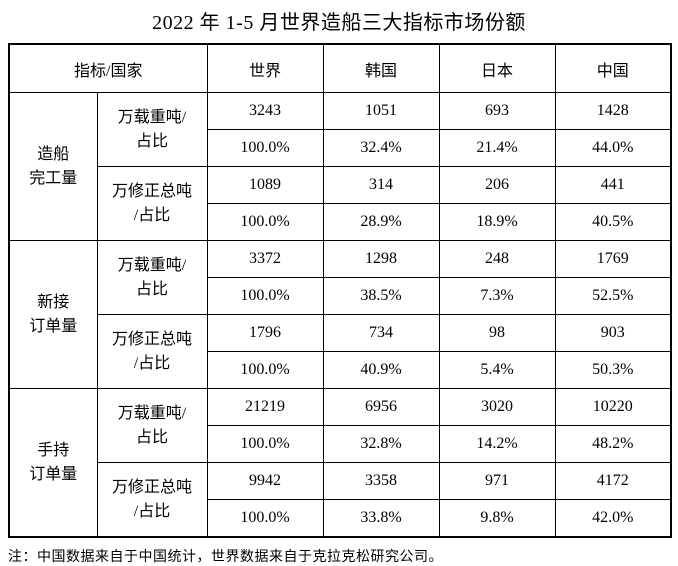  I want to click on section-label-line2: 完工量, so click(53, 178).